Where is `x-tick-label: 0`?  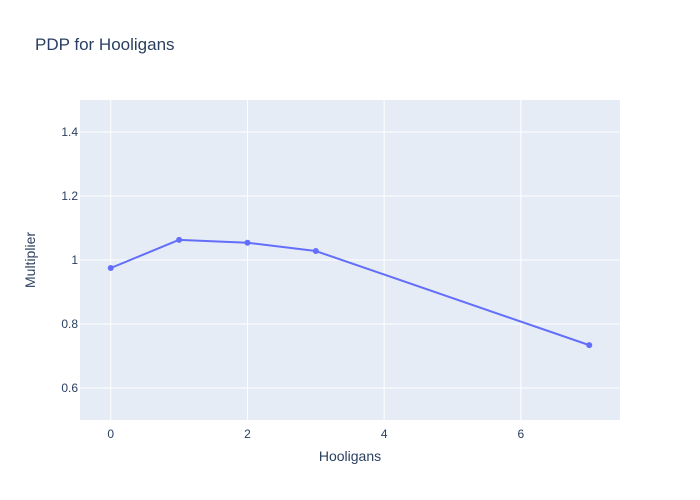 x-tick-label: 0 is located at coordinates (110, 434).